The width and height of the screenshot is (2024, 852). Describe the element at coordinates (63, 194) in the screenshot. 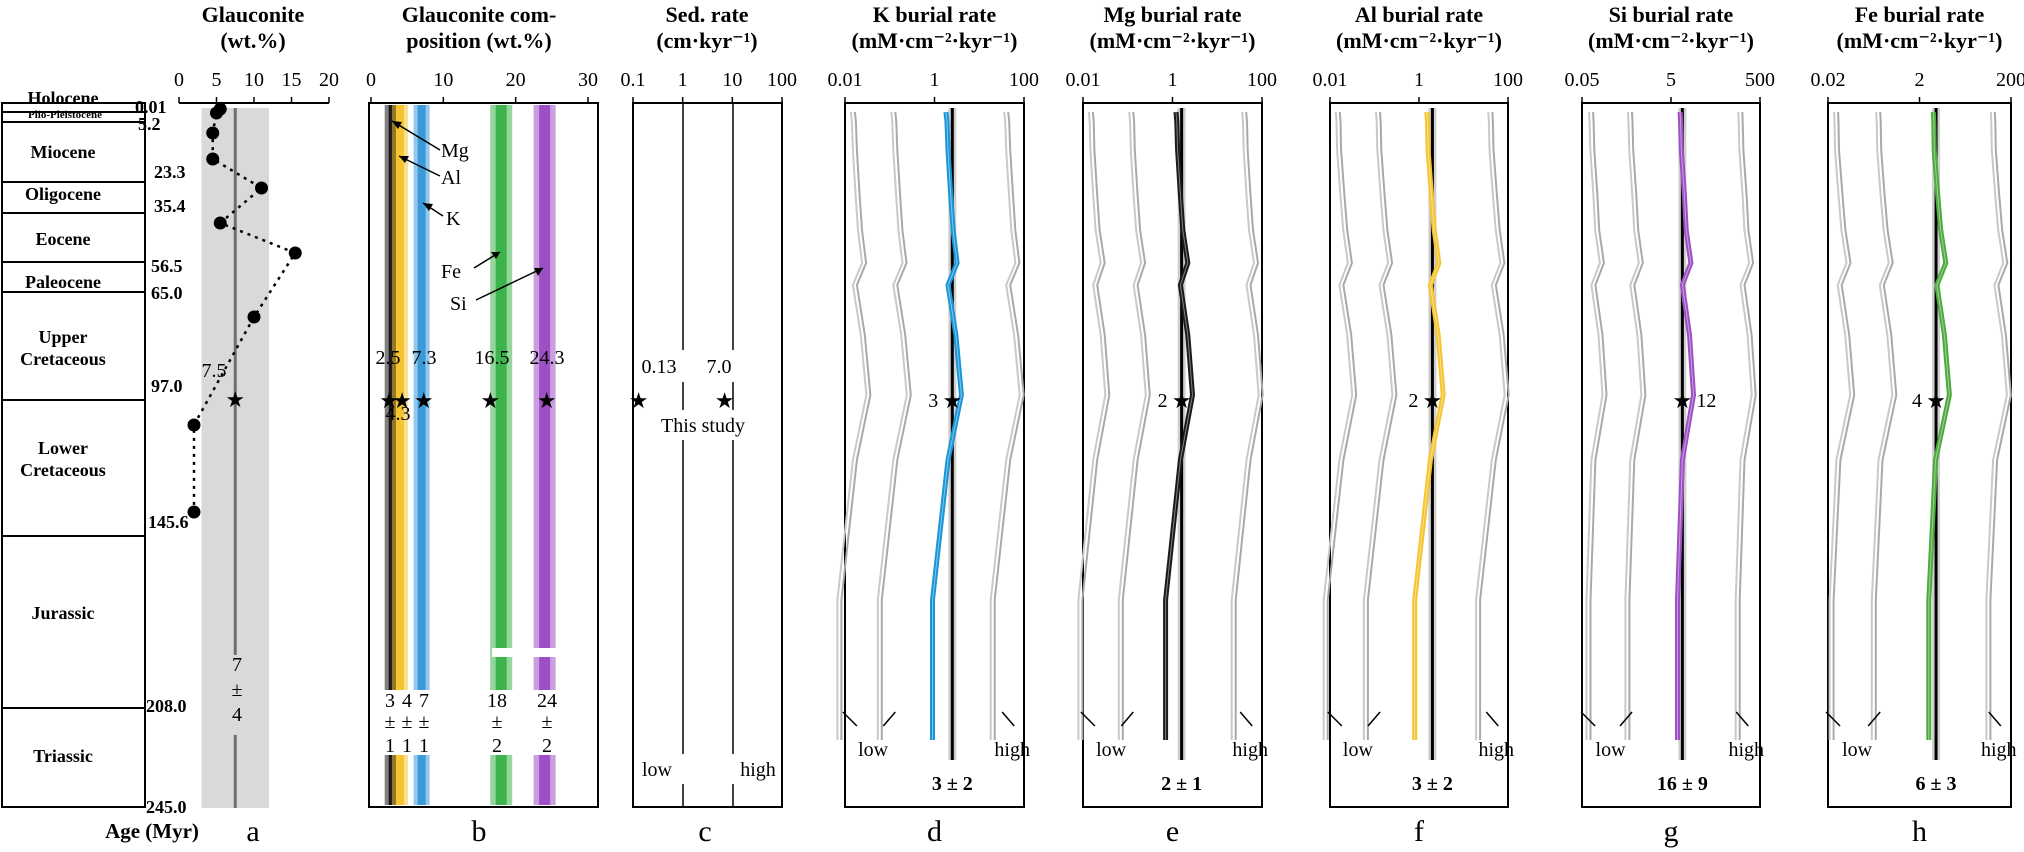

I see `epoch-oligocene: Oligocene` at that location.